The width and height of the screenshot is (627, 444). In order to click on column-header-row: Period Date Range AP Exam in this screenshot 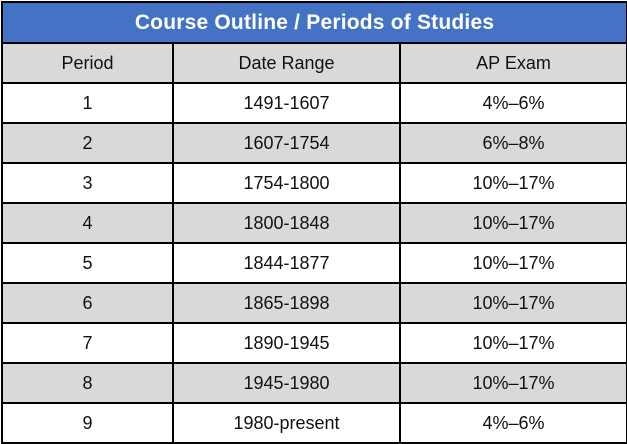, I will do `click(314, 63)`.